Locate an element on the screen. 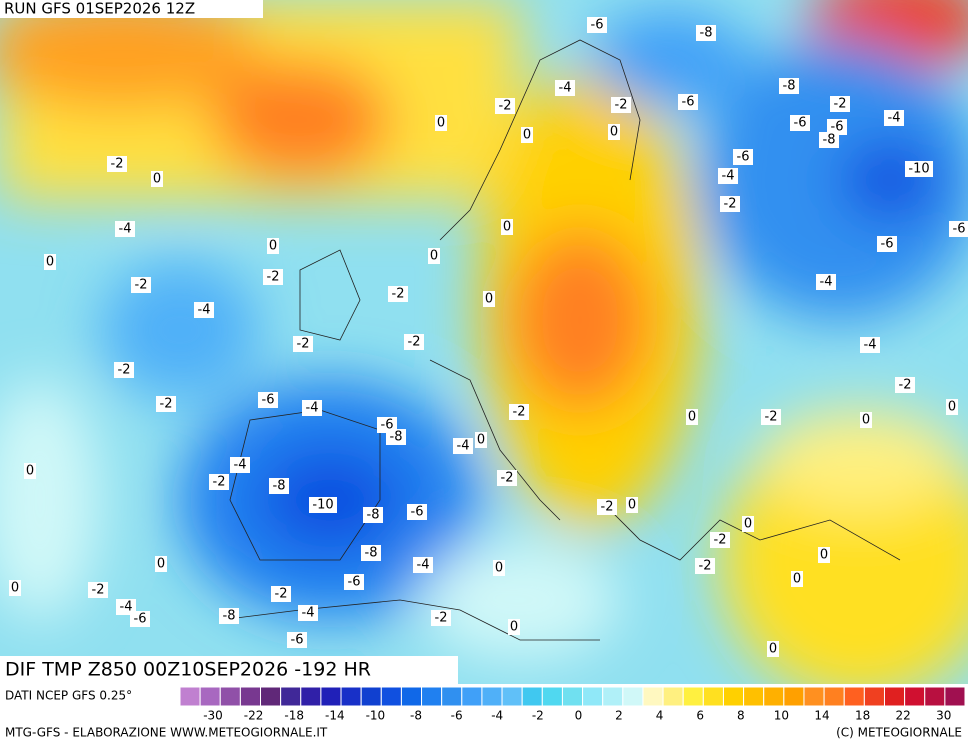 This screenshot has width=968, height=745. colorbar-label: 30 is located at coordinates (943, 716).